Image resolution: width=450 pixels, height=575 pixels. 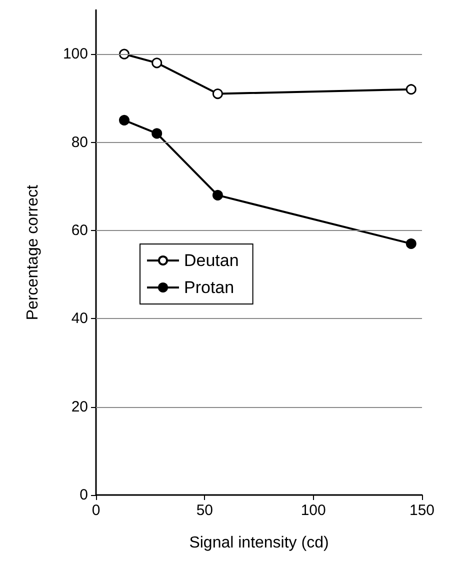 I want to click on y-tick-label: 0, so click(x=84, y=495).